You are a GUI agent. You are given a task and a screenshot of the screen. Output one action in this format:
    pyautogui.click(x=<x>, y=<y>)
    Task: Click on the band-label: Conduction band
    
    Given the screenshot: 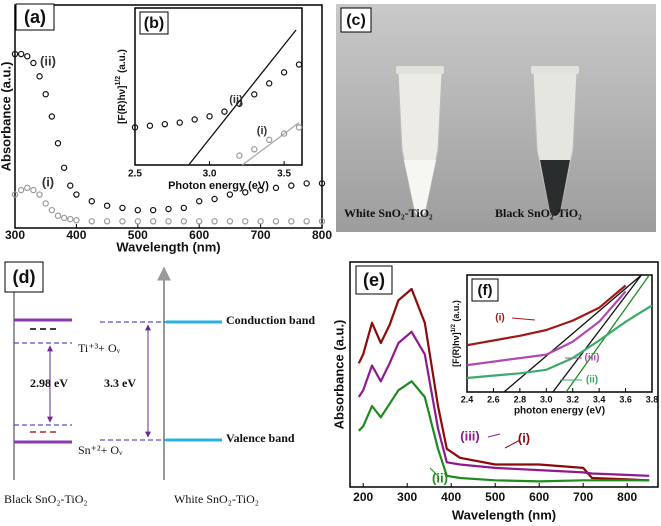 What is the action you would take?
    pyautogui.click(x=270, y=320)
    